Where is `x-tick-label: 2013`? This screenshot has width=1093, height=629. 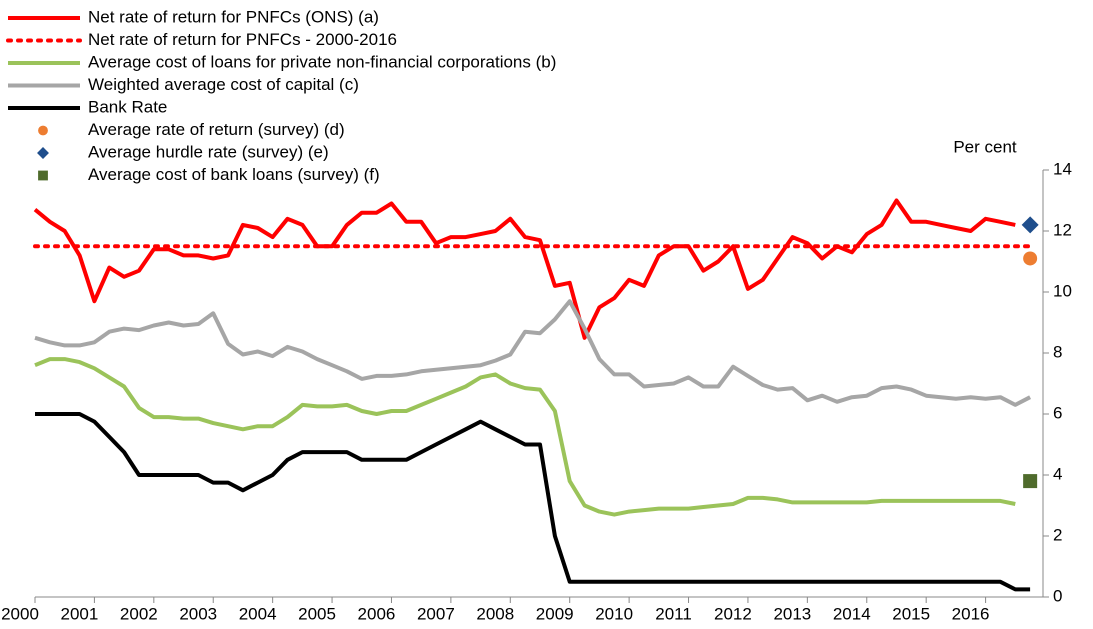
x-tick-label: 2013 is located at coordinates (792, 613).